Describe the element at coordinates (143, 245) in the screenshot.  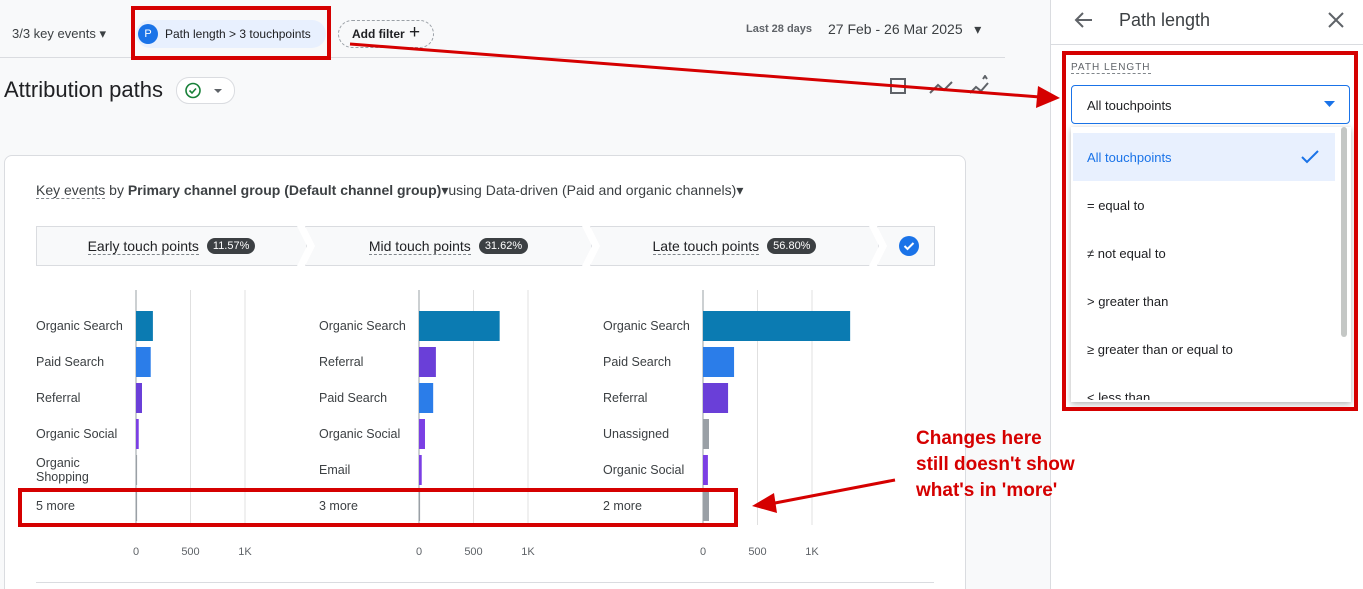
I see `stage-name: Early touch points` at that location.